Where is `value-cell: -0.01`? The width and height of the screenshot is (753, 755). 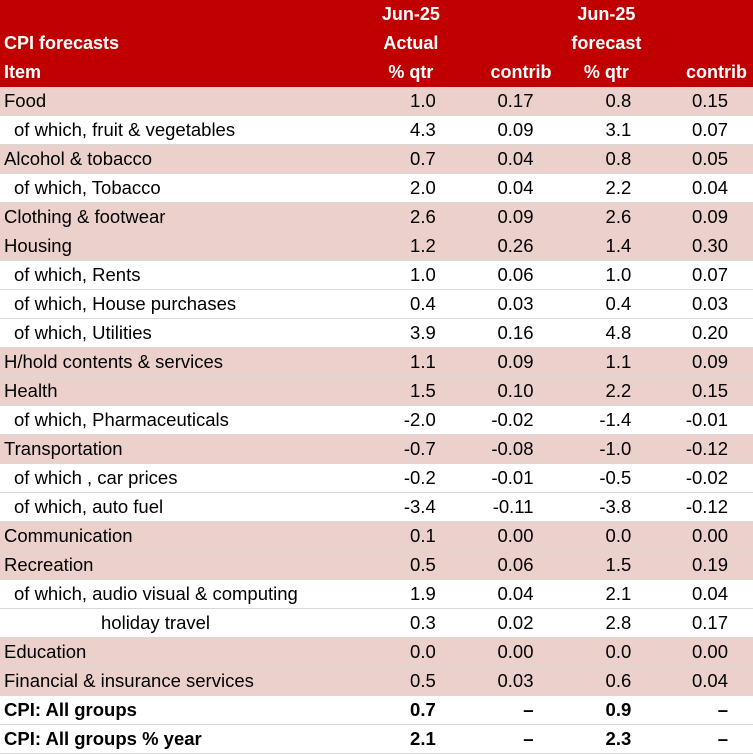 value-cell: -0.01 is located at coordinates (704, 420).